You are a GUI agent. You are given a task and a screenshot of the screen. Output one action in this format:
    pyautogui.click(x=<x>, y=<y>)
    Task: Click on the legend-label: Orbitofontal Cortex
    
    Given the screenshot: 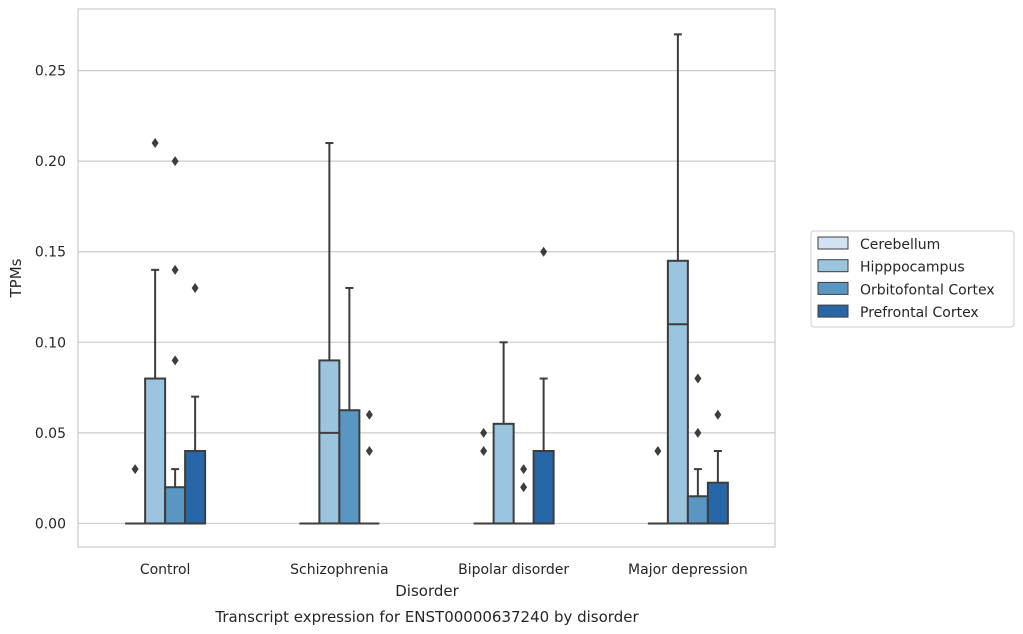 What is the action you would take?
    pyautogui.click(x=927, y=290)
    